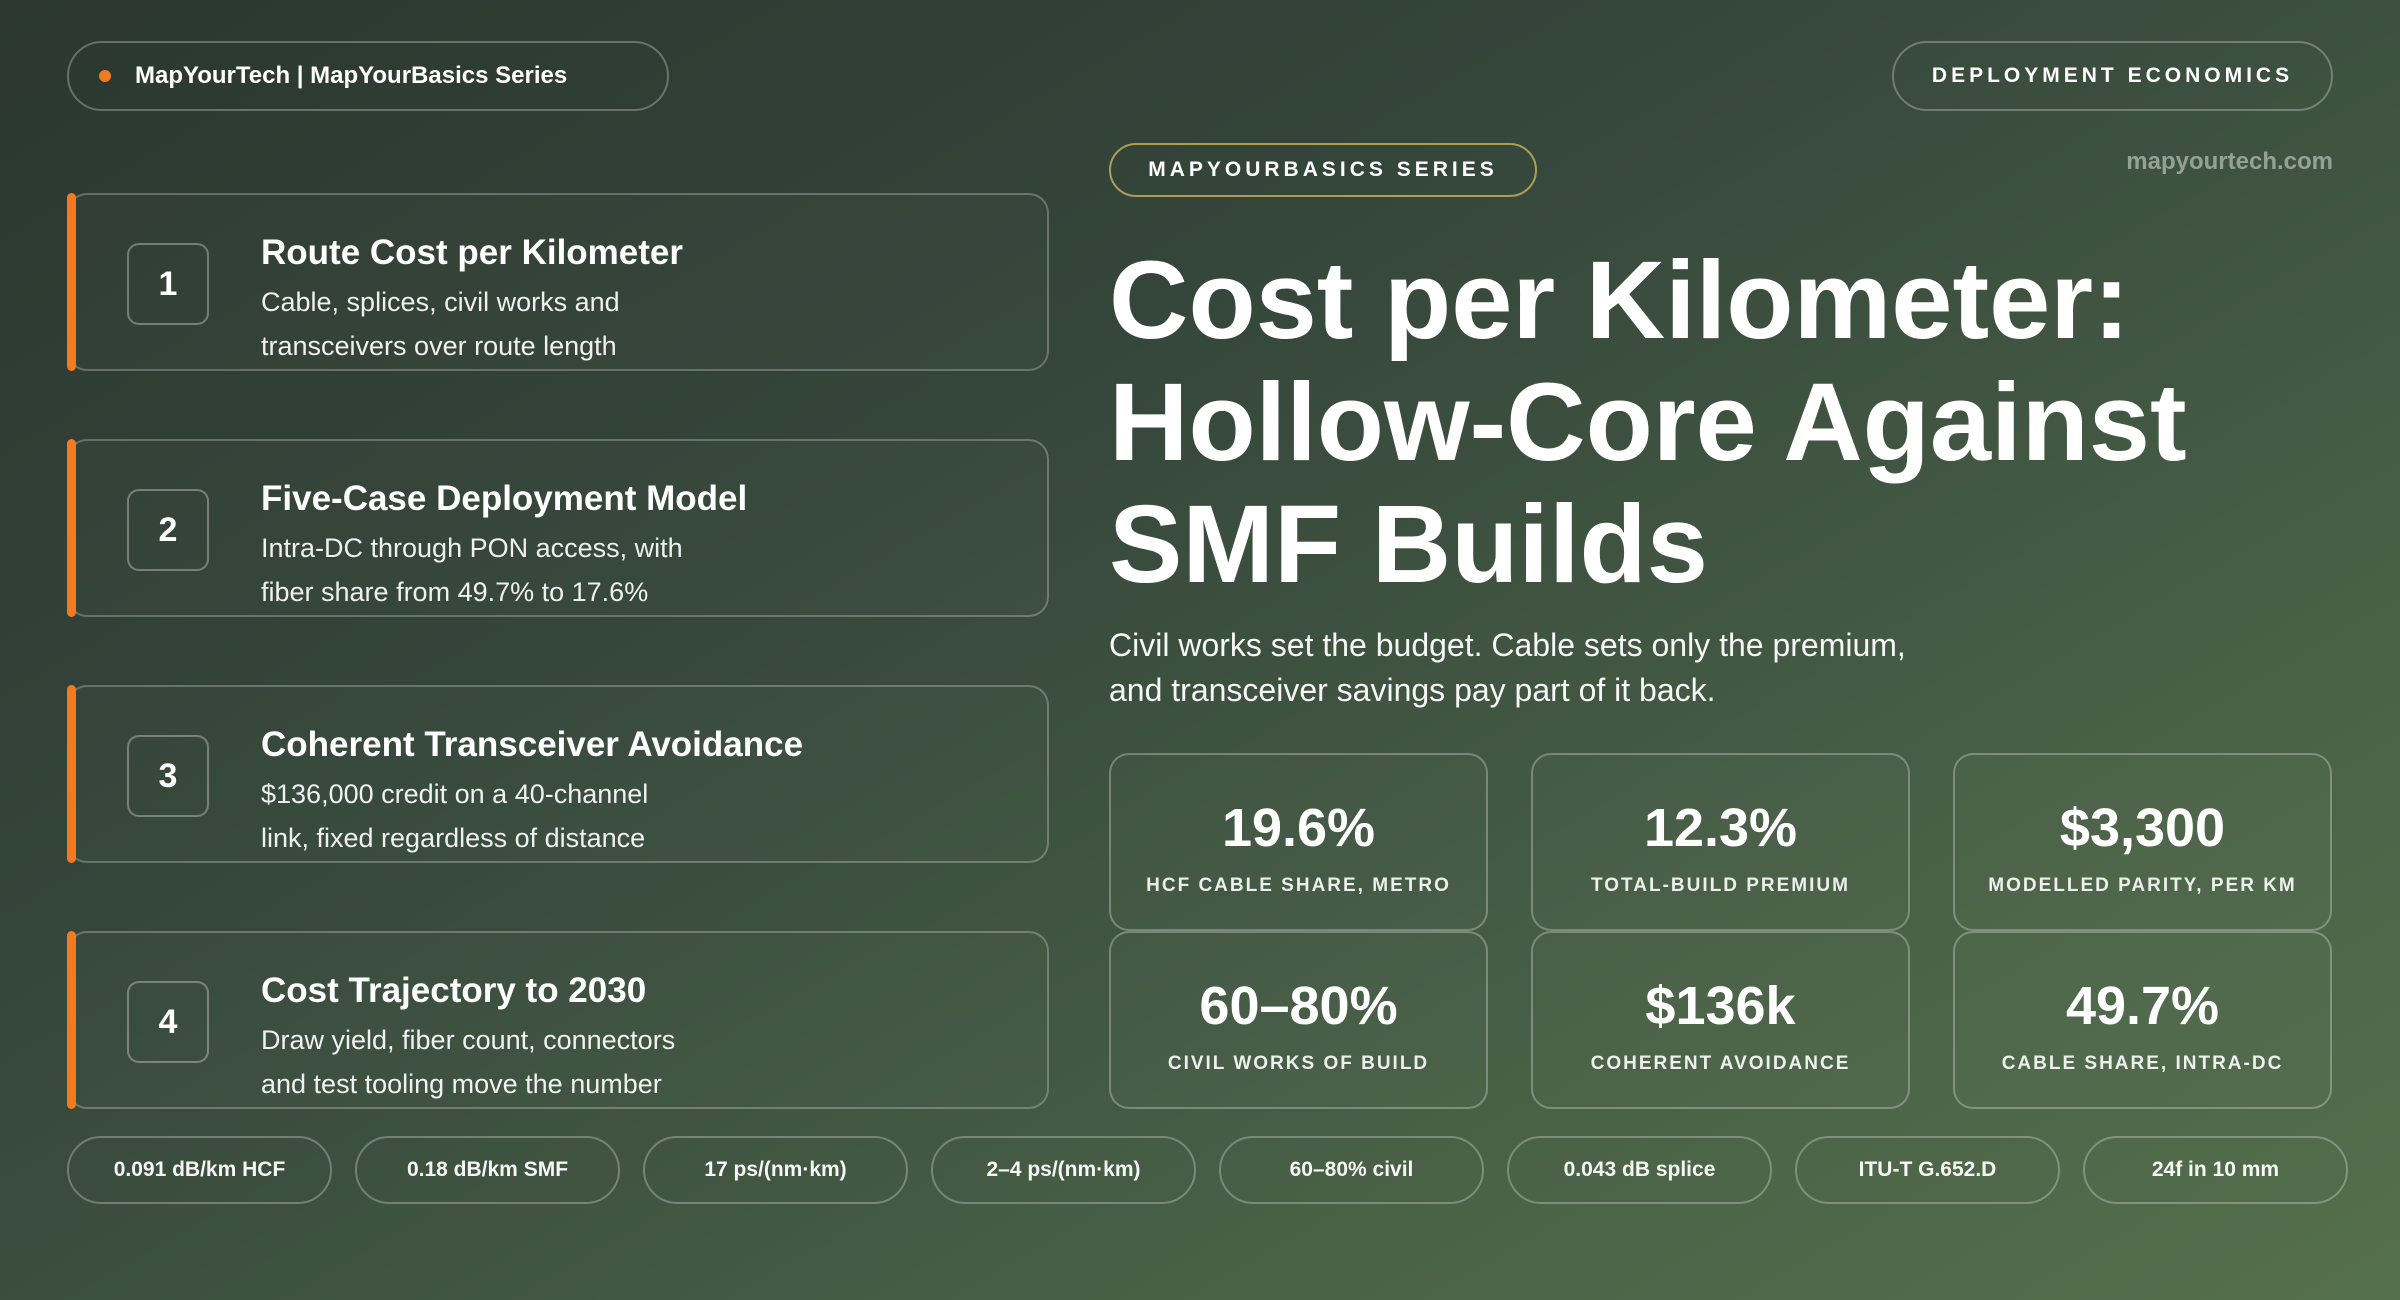 The width and height of the screenshot is (2400, 1300). I want to click on stat-value: $3,300, so click(2142, 828).